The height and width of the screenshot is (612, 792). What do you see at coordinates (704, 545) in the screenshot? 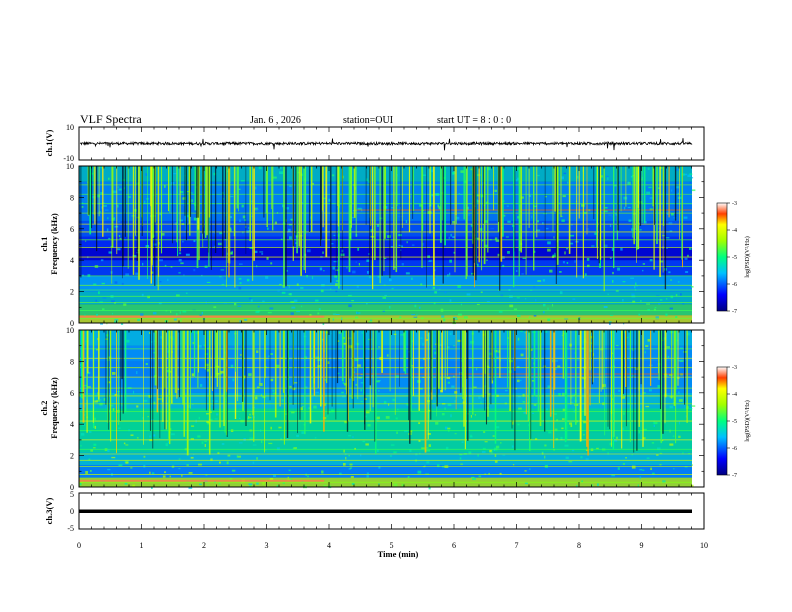
I see `x-tick-label: 10` at bounding box center [704, 545].